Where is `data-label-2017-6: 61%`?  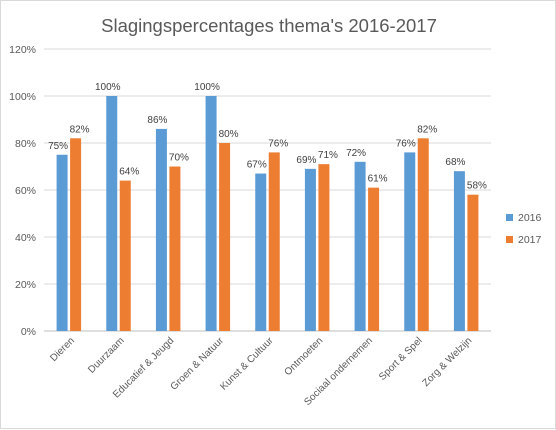
data-label-2017-6: 61% is located at coordinates (378, 179).